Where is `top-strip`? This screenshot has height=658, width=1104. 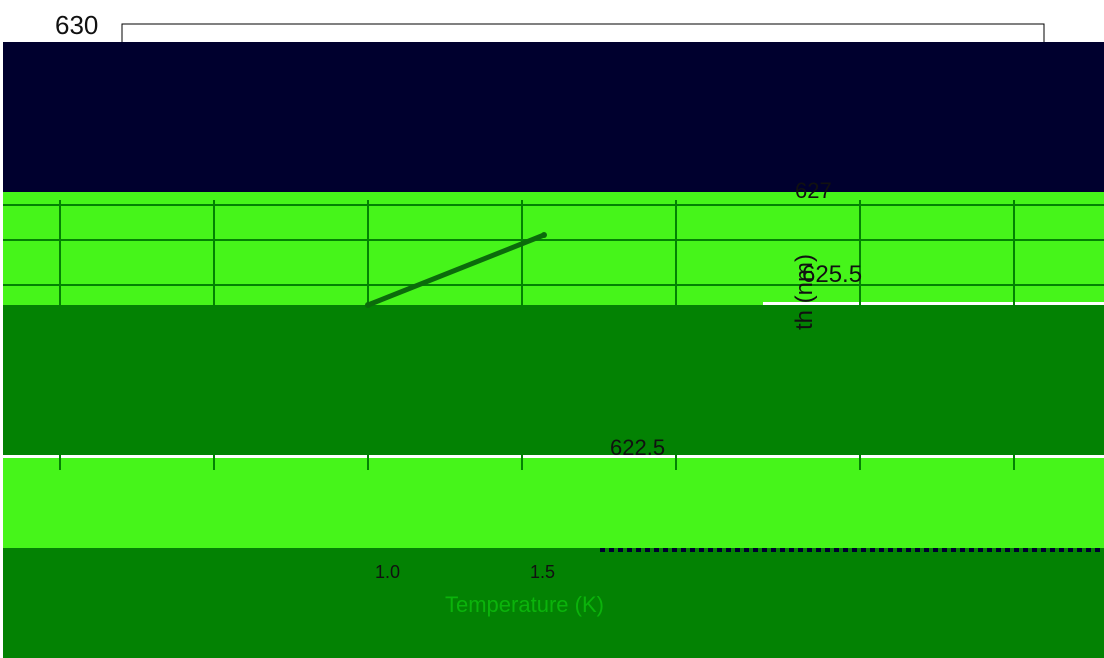
top-strip is located at coordinates (552, 21).